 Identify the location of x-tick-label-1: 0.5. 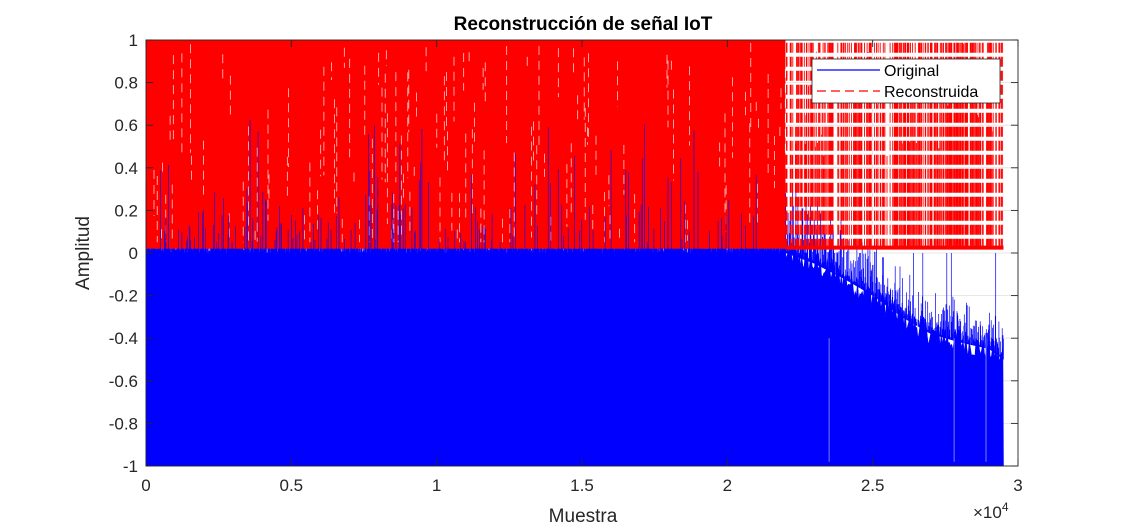
(292, 485).